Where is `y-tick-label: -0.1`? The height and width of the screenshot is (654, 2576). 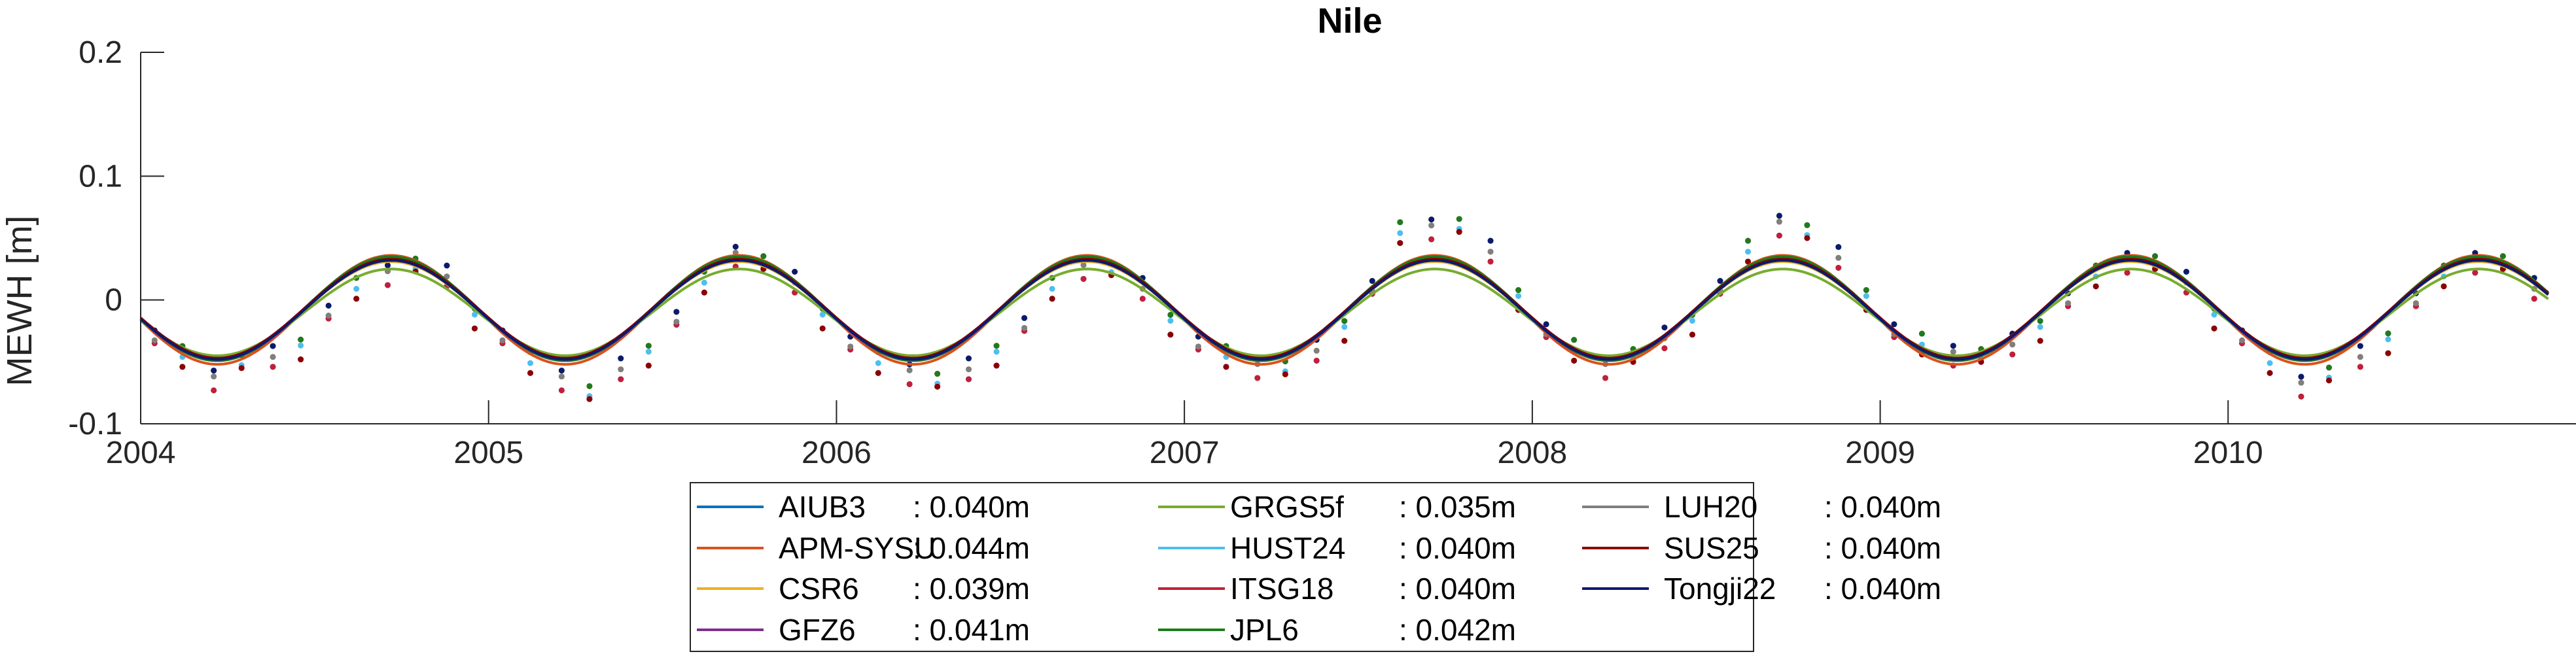 y-tick-label: -0.1 is located at coordinates (95, 424).